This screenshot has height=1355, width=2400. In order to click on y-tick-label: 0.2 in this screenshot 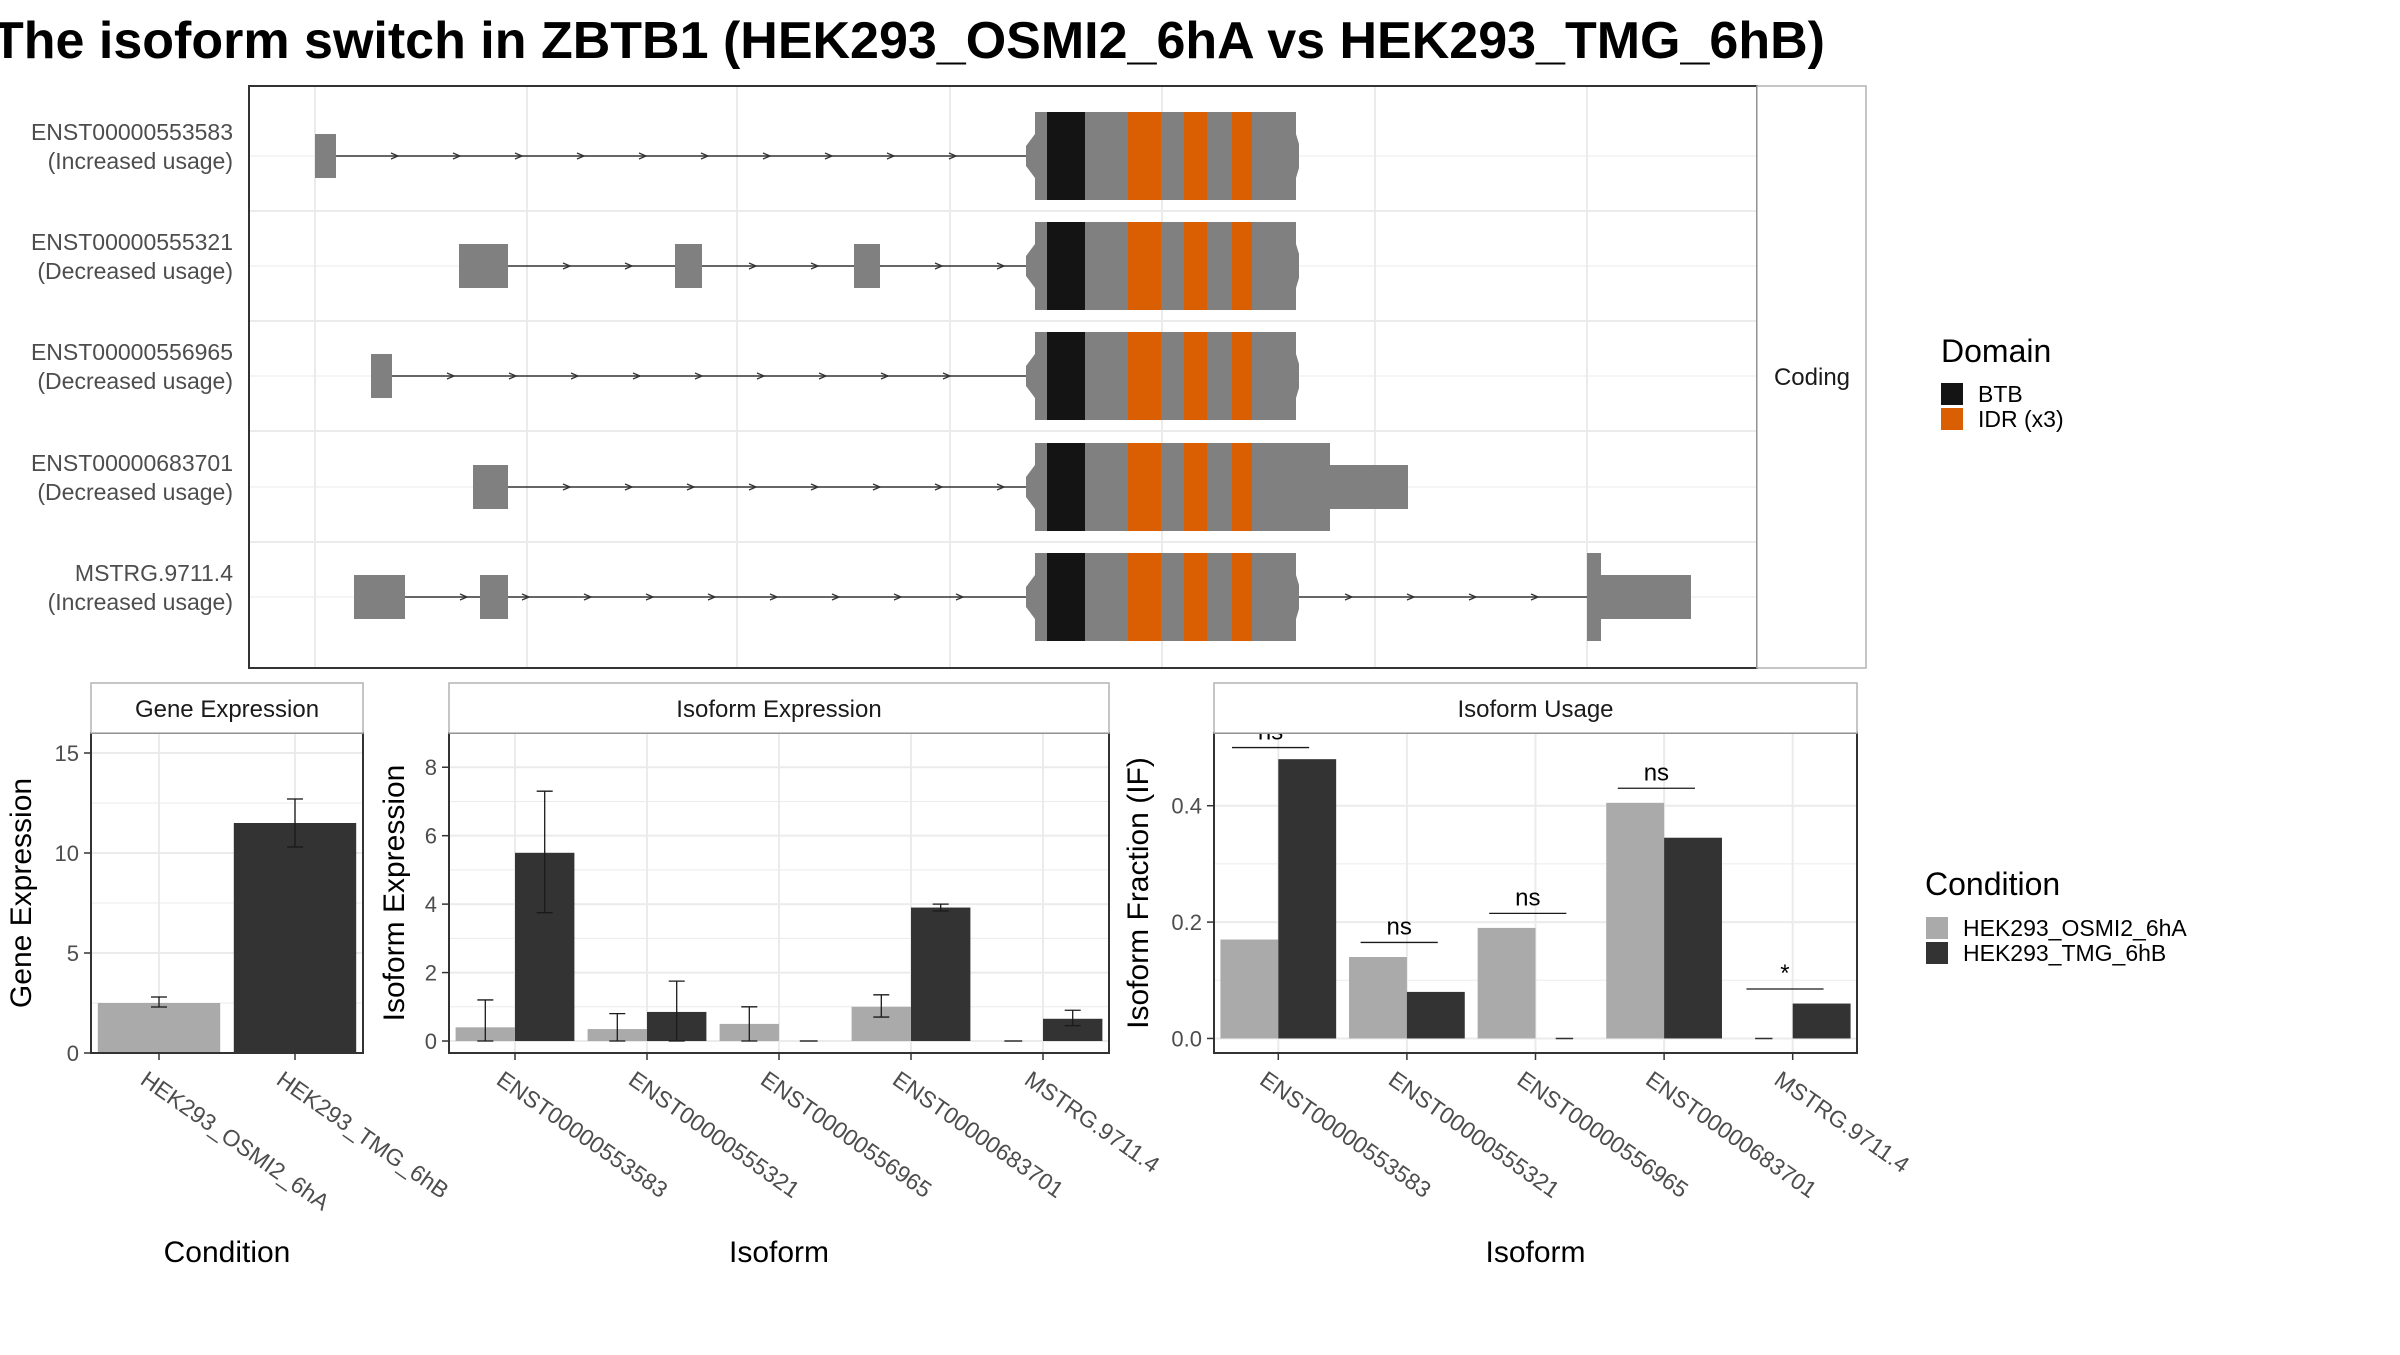, I will do `click(1186, 922)`.